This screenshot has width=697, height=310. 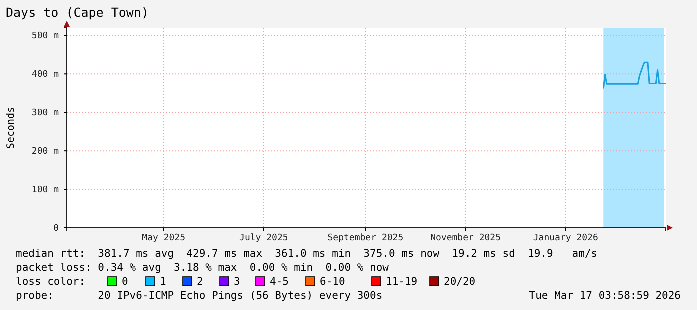 I want to click on text: median rtt: 381.7 ms avg 429.7 ms max 361.0 ms min 375.0 ms now 19.2 ms sd 19.9 am/s, so click(x=307, y=254).